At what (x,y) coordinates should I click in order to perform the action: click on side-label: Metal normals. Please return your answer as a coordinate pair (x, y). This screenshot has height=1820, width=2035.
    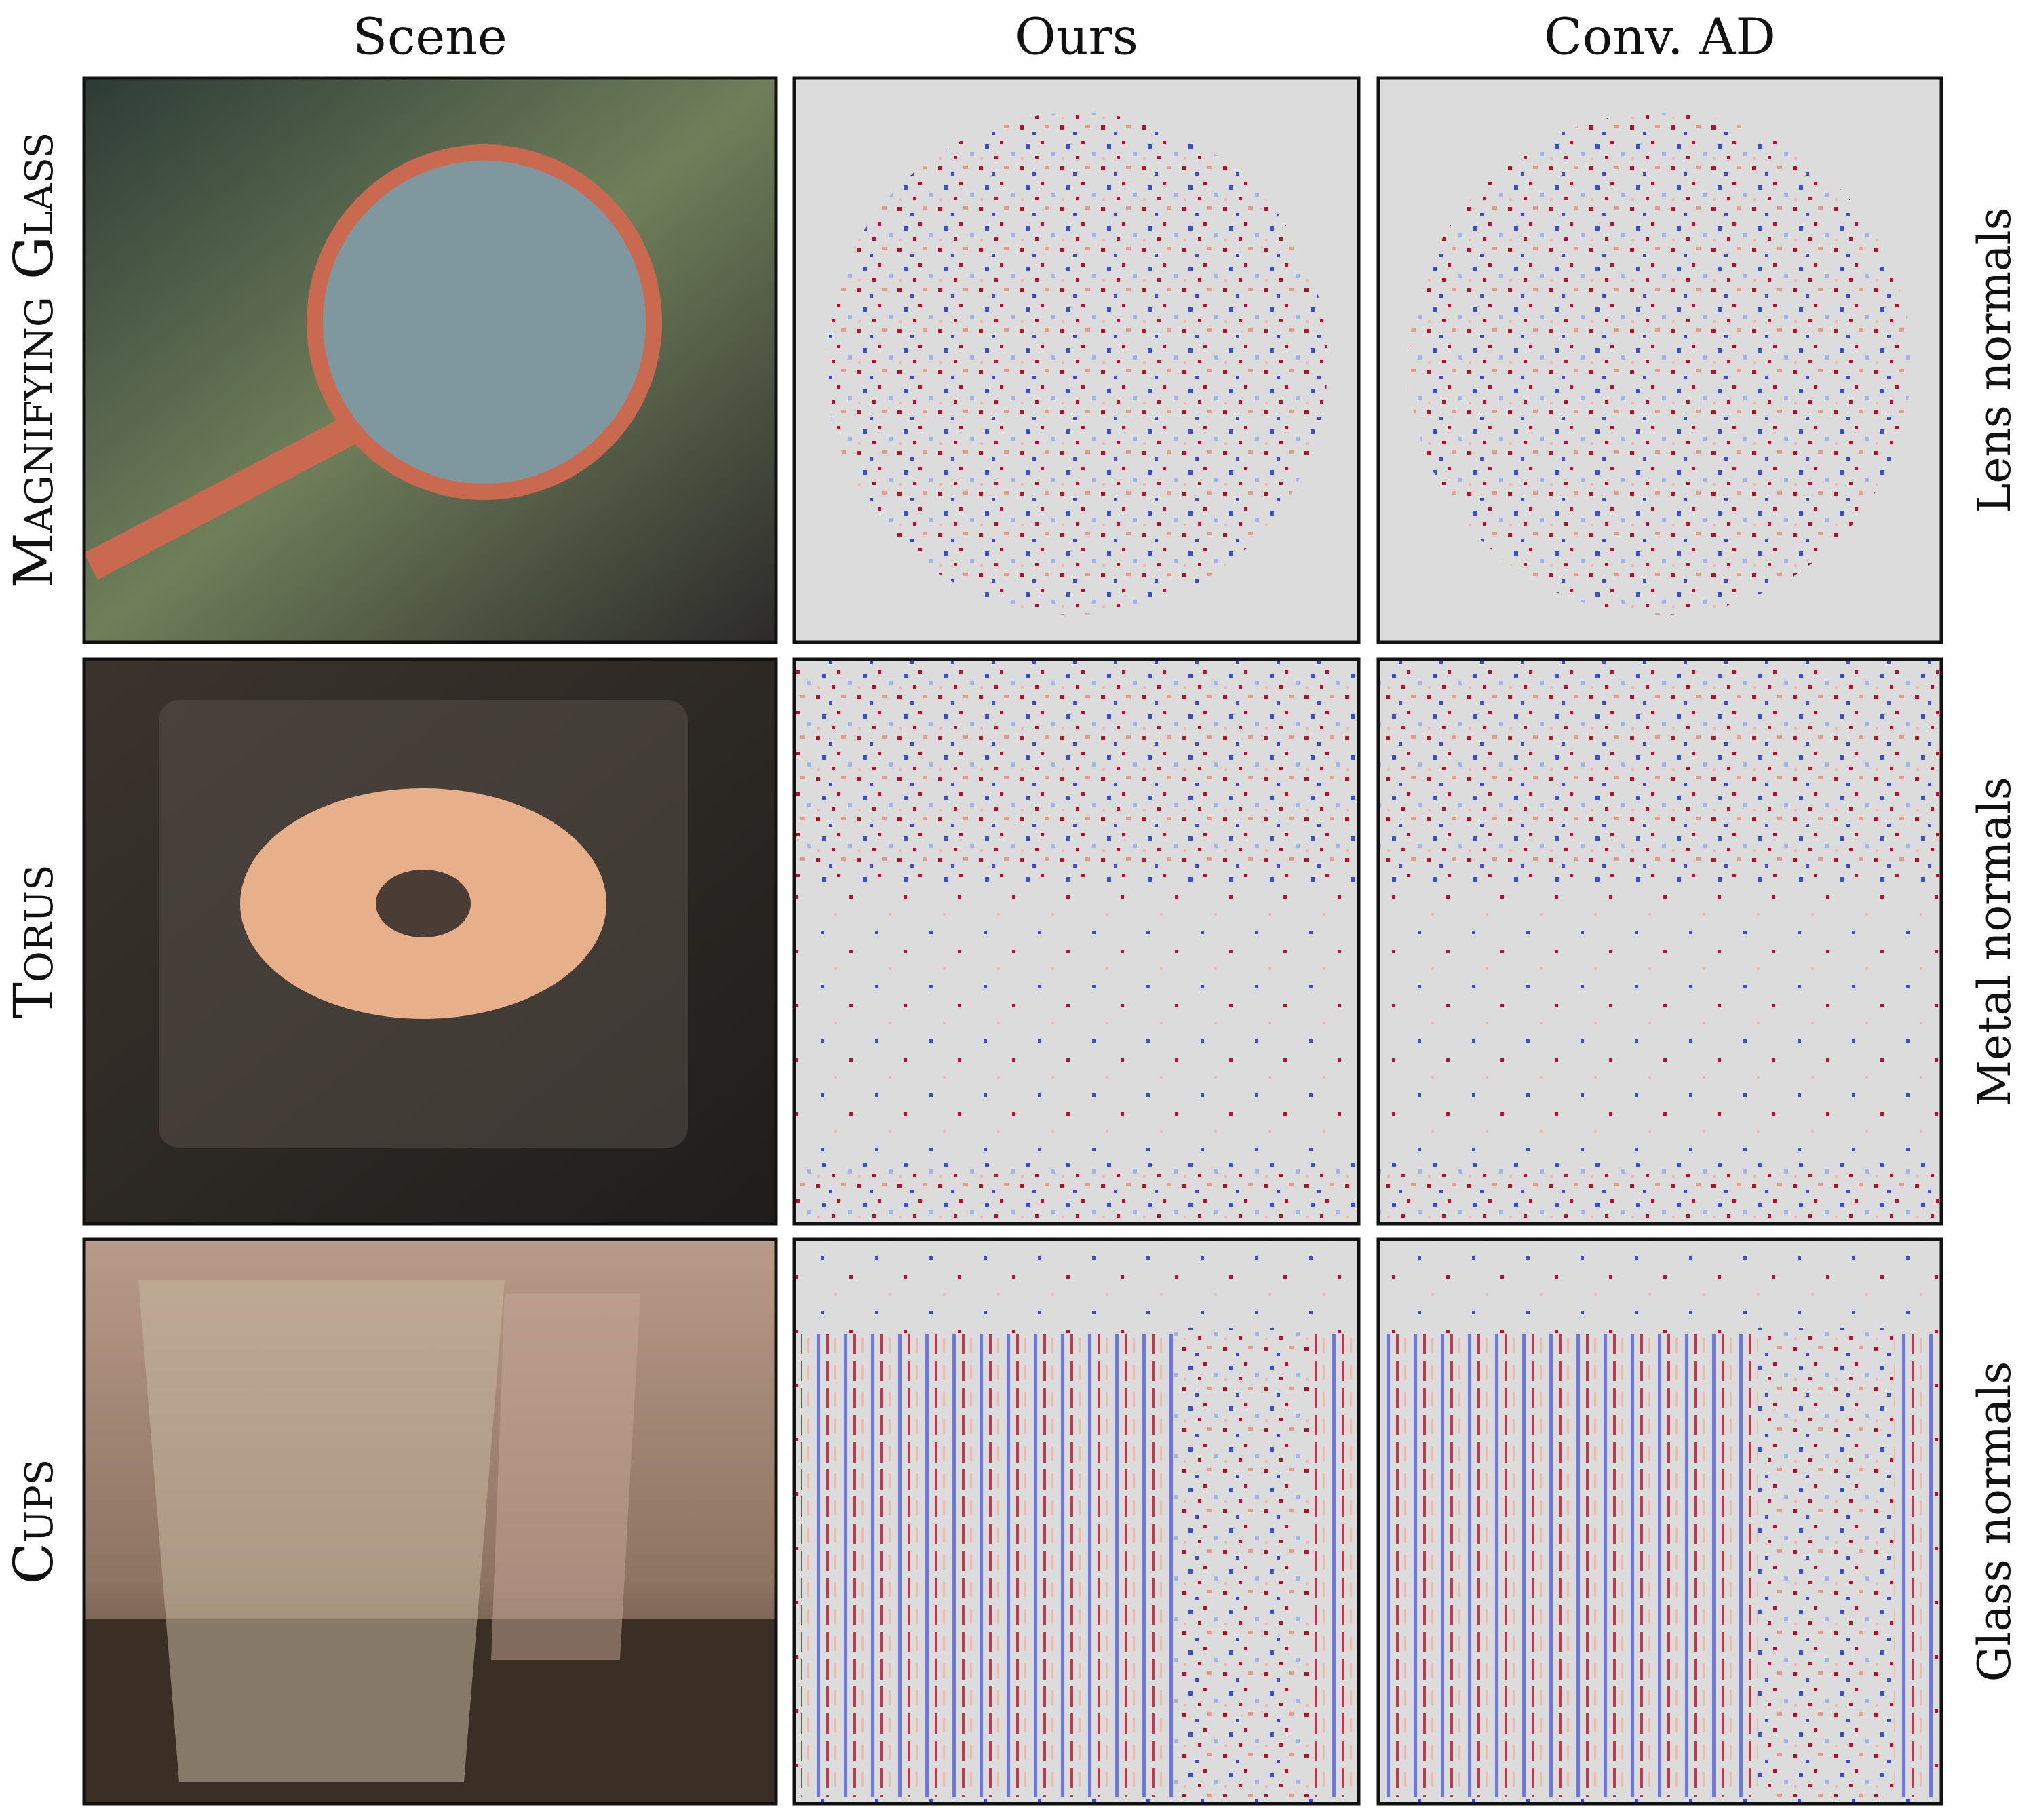
    Looking at the image, I should click on (1995, 941).